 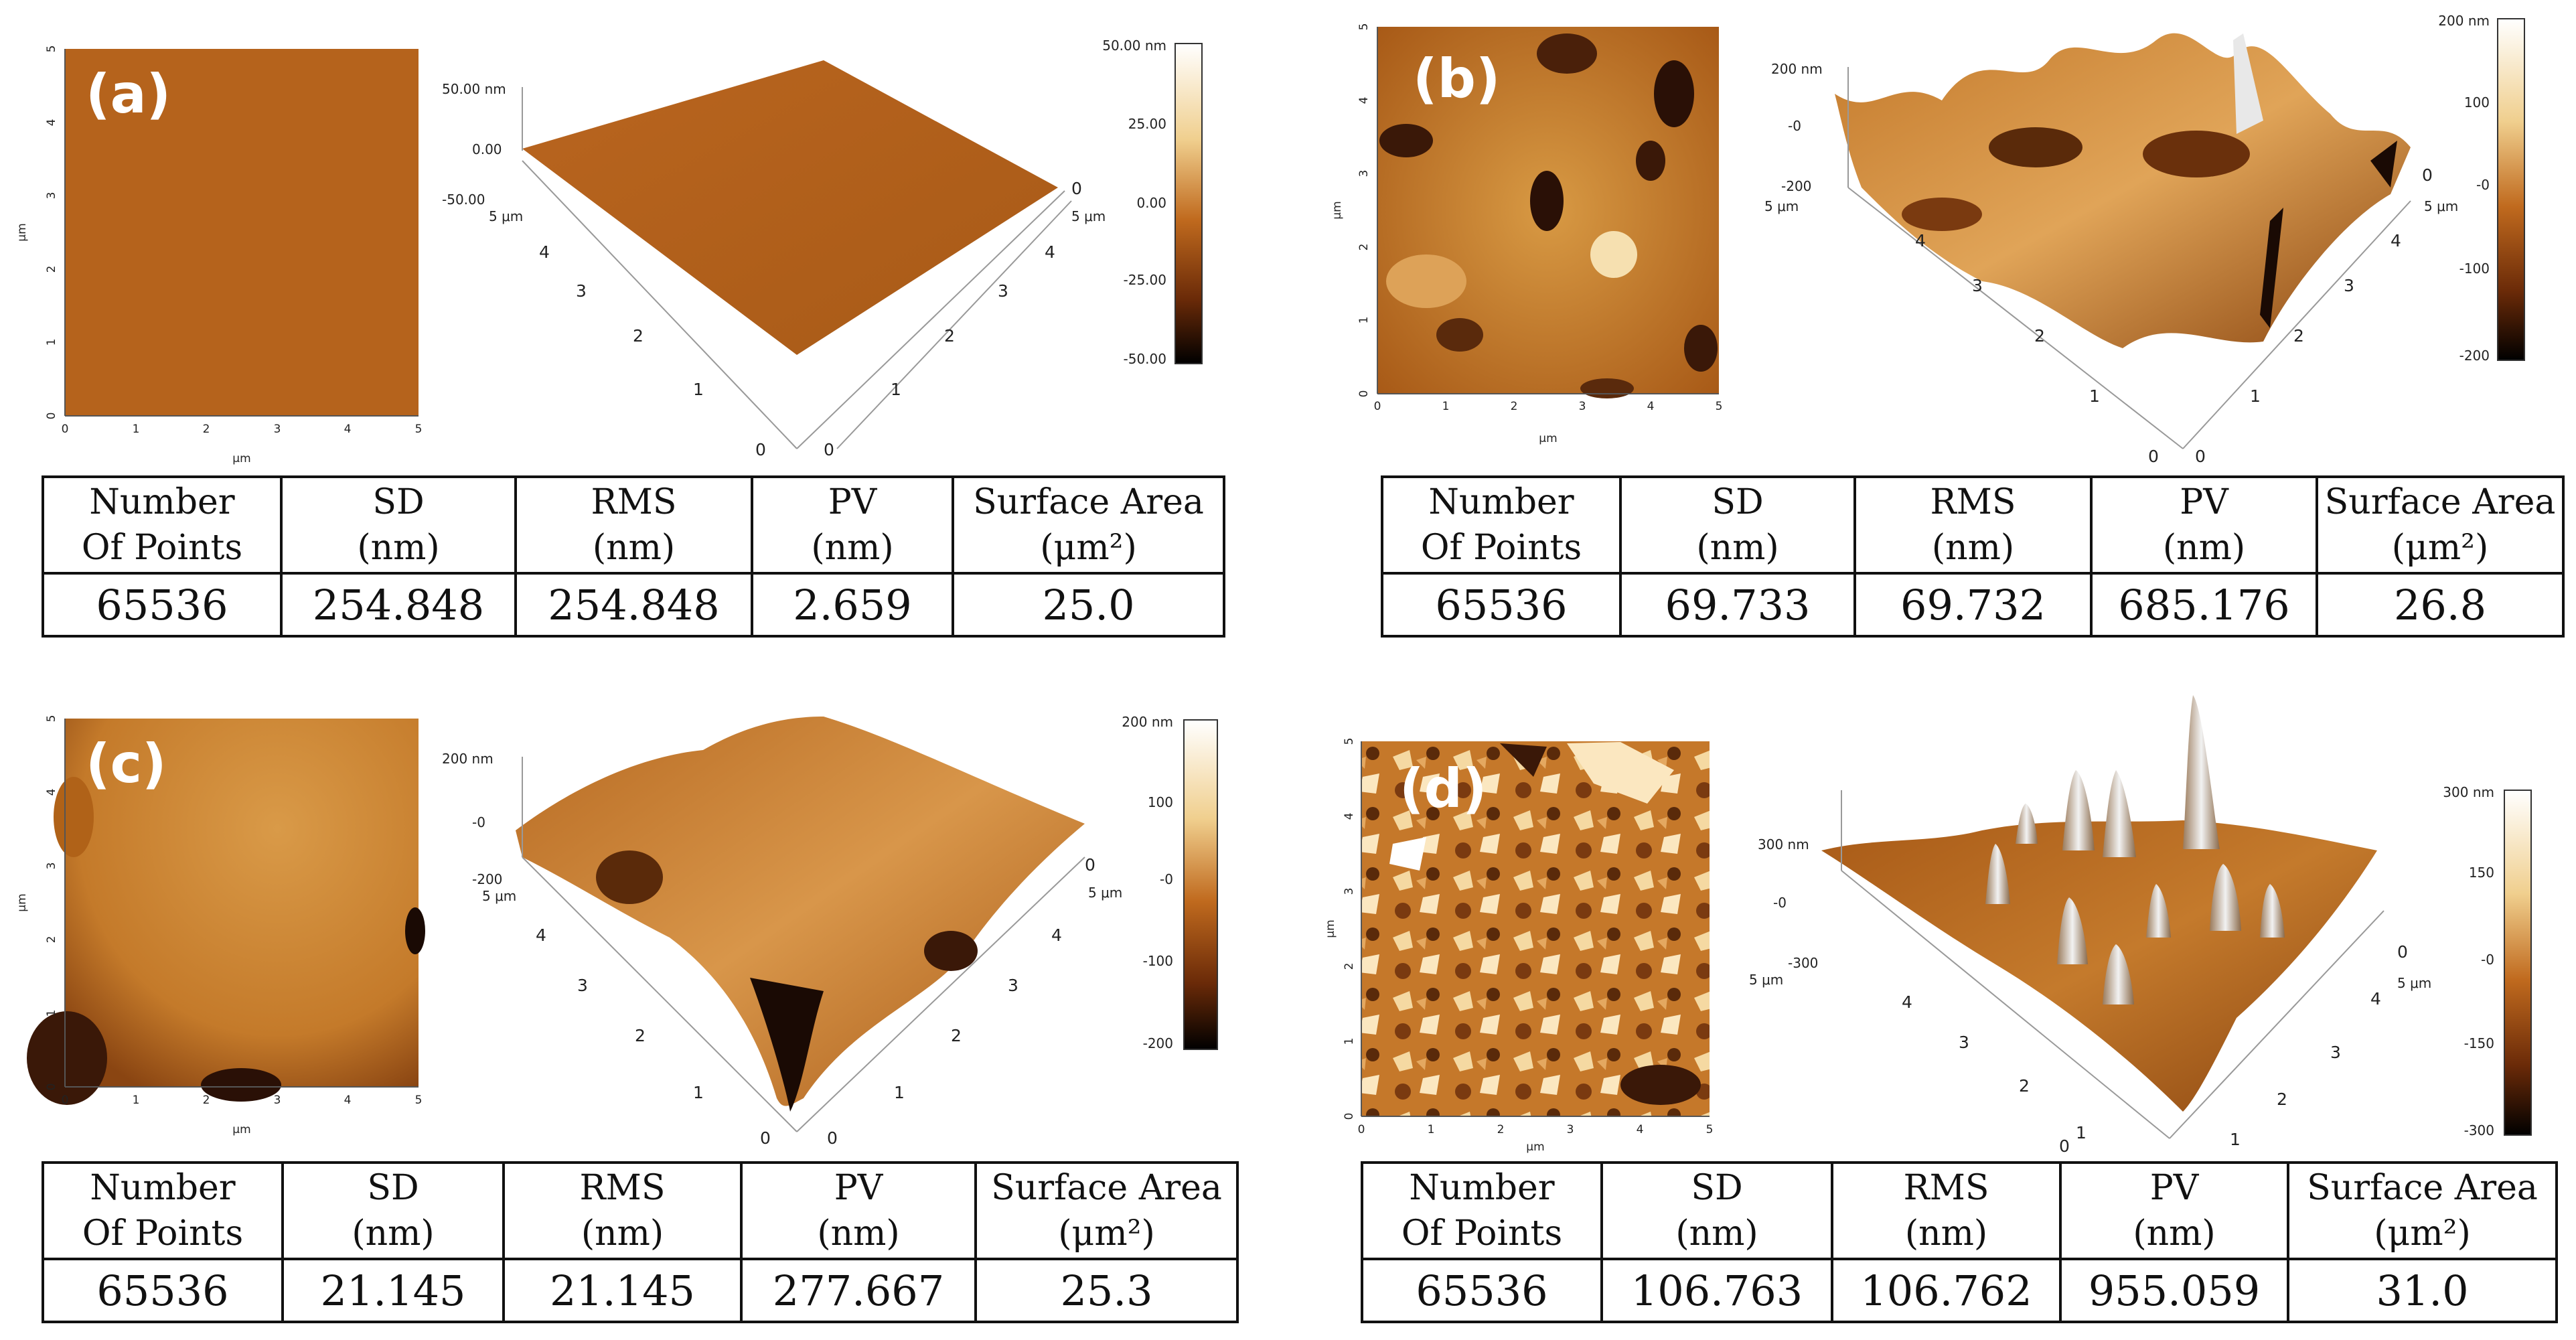 What do you see at coordinates (52, 269) in the screenshot?
I see `y-tick: 2` at bounding box center [52, 269].